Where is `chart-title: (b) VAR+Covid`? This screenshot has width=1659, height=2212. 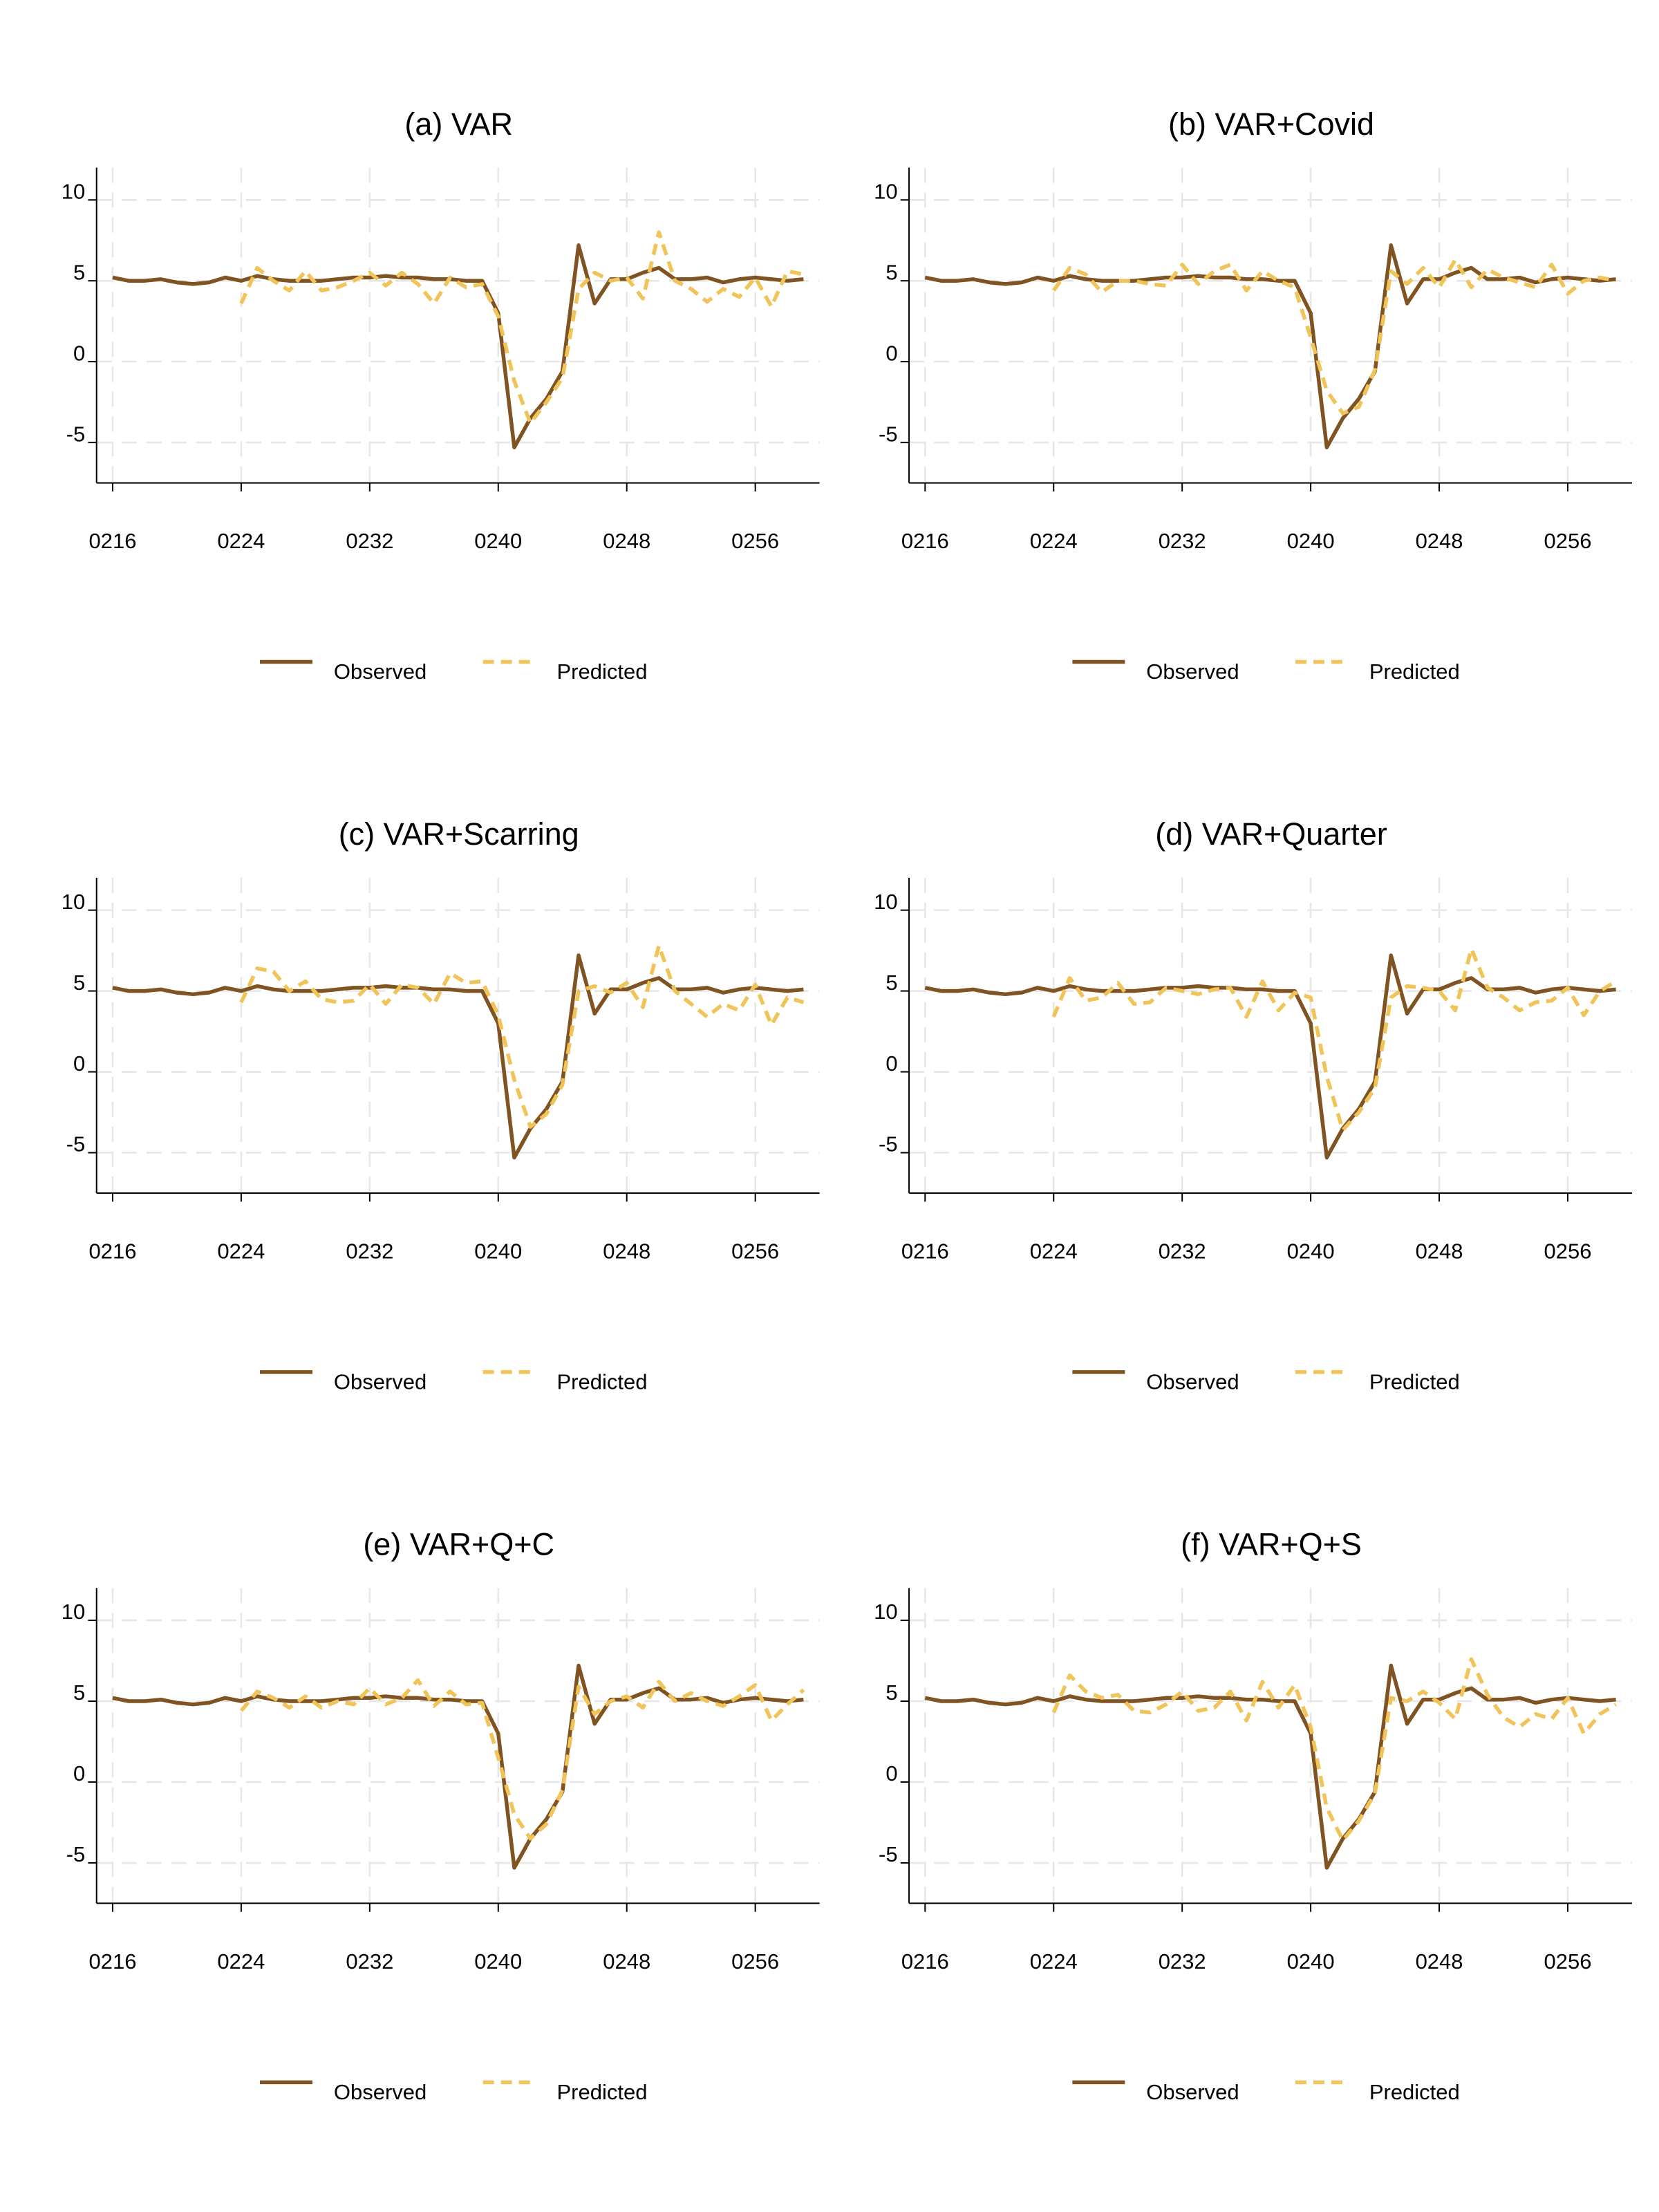 chart-title: (b) VAR+Covid is located at coordinates (1271, 124).